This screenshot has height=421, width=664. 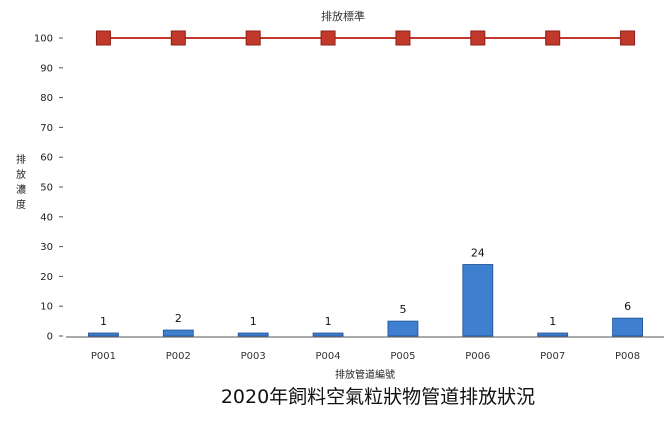 What do you see at coordinates (253, 356) in the screenshot?
I see `x-tick-label: P003` at bounding box center [253, 356].